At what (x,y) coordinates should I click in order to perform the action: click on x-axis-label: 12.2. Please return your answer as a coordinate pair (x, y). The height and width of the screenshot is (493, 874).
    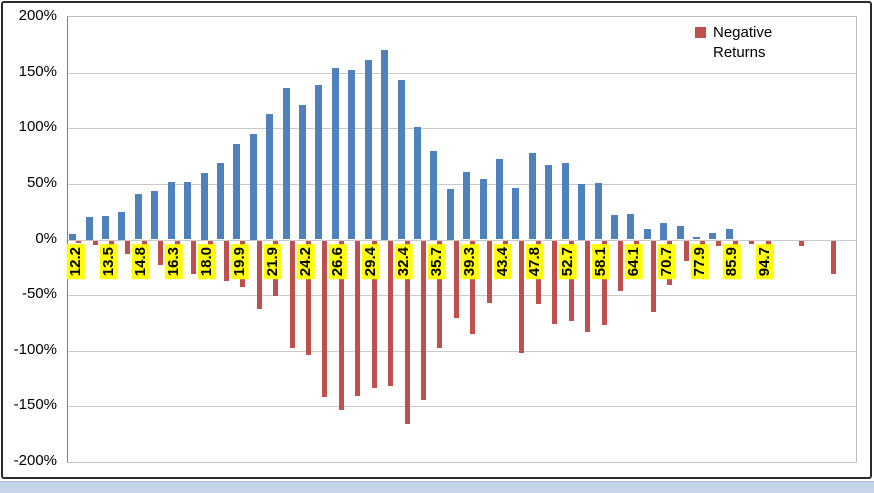
    Looking at the image, I should click on (75, 261).